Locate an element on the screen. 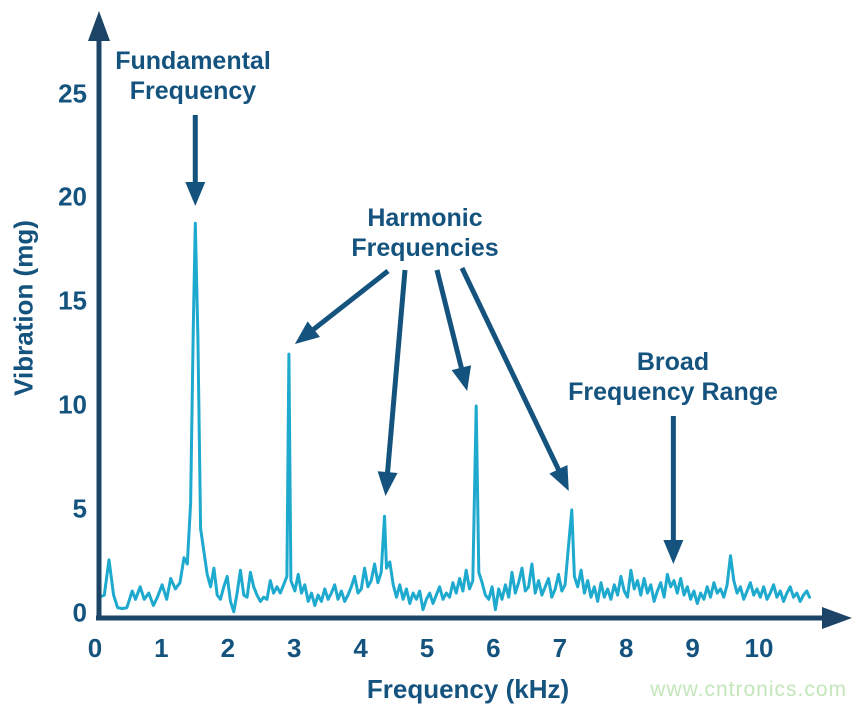 The height and width of the screenshot is (708, 861). x-tick-label-0: 0 is located at coordinates (95, 648).